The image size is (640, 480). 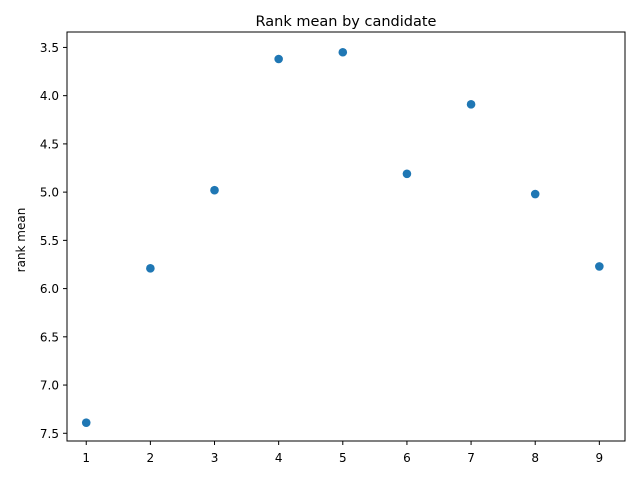 I want to click on x-axis: 1 2 3 4 5 6 7 8 9, so click(x=342, y=453).